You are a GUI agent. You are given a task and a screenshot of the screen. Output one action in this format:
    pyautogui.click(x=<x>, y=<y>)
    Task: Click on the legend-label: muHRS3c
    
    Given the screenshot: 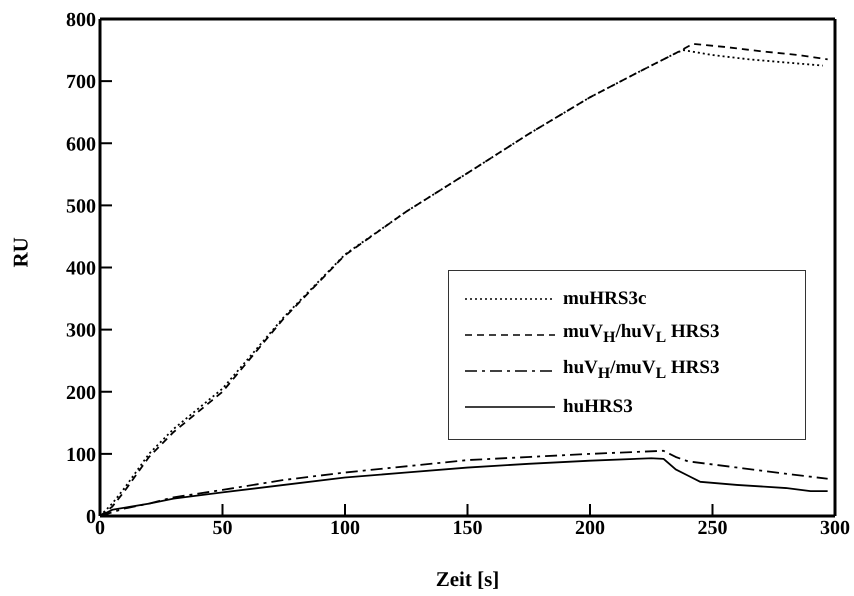 What is the action you would take?
    pyautogui.click(x=604, y=298)
    